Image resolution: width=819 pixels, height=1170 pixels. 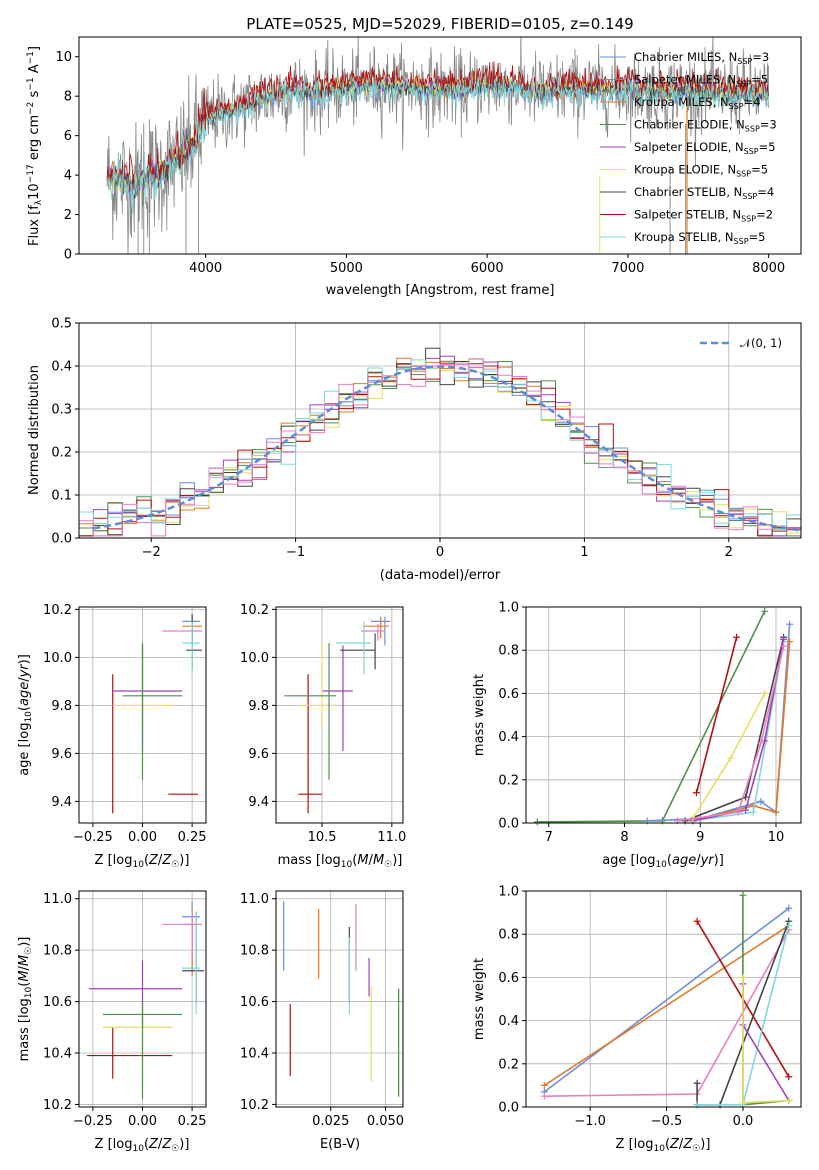 What do you see at coordinates (701, 81) in the screenshot?
I see `legend-label: Salpeter MILES, NSSP=5` at bounding box center [701, 81].